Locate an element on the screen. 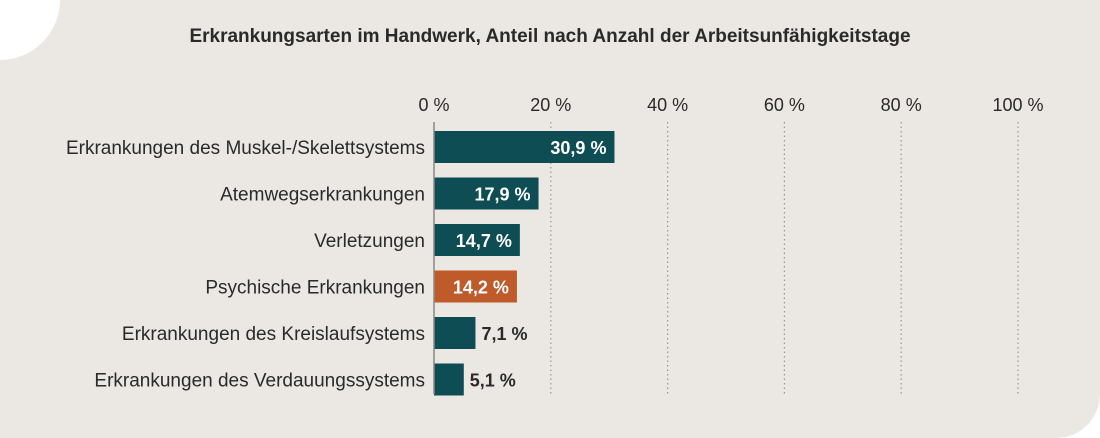  category-label: Atemwegserkrankungen is located at coordinates (322, 195).